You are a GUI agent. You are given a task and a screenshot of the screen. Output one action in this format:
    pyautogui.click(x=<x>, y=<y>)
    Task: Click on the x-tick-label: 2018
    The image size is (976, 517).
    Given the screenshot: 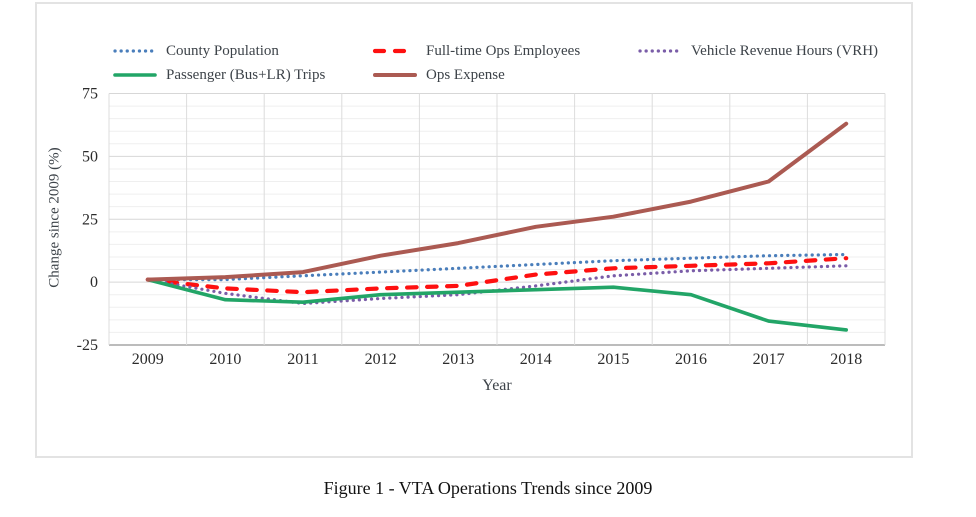 What is the action you would take?
    pyautogui.click(x=846, y=359)
    